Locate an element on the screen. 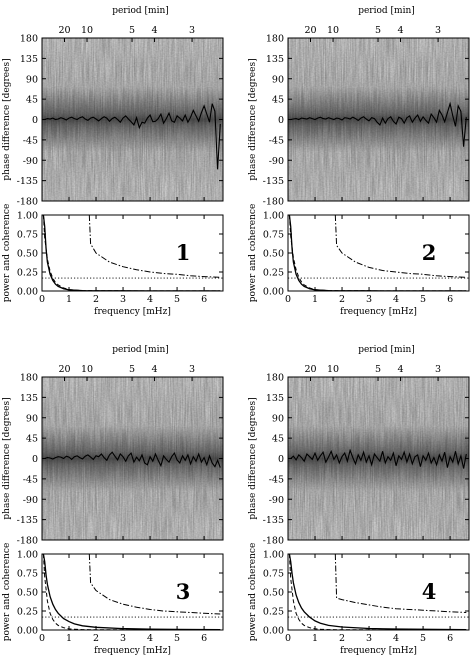  panel-number: 2 is located at coordinates (429, 252).